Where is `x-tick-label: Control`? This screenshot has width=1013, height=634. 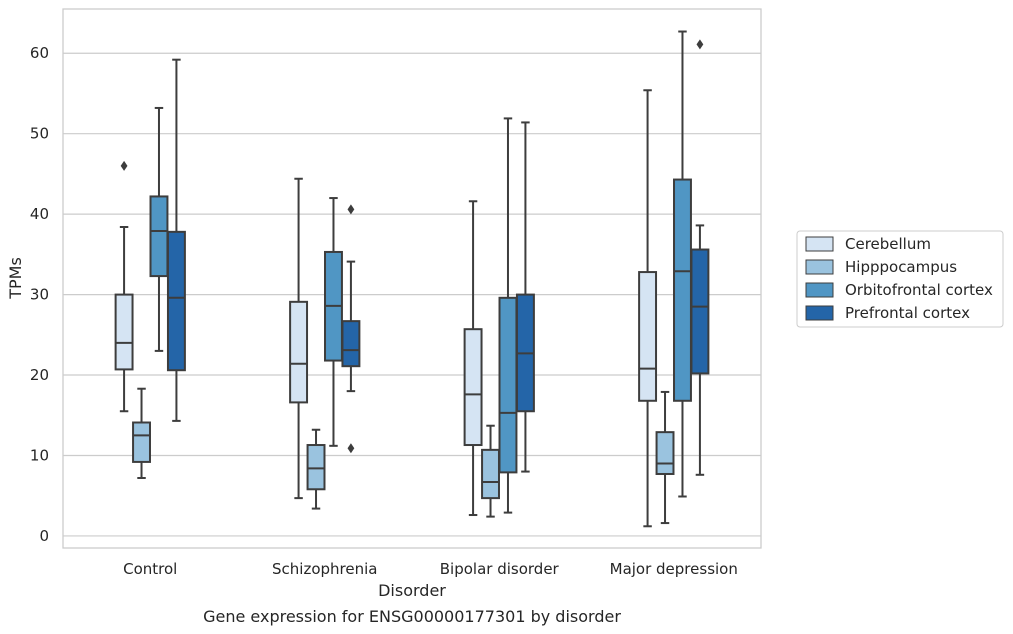 x-tick-label: Control is located at coordinates (150, 569).